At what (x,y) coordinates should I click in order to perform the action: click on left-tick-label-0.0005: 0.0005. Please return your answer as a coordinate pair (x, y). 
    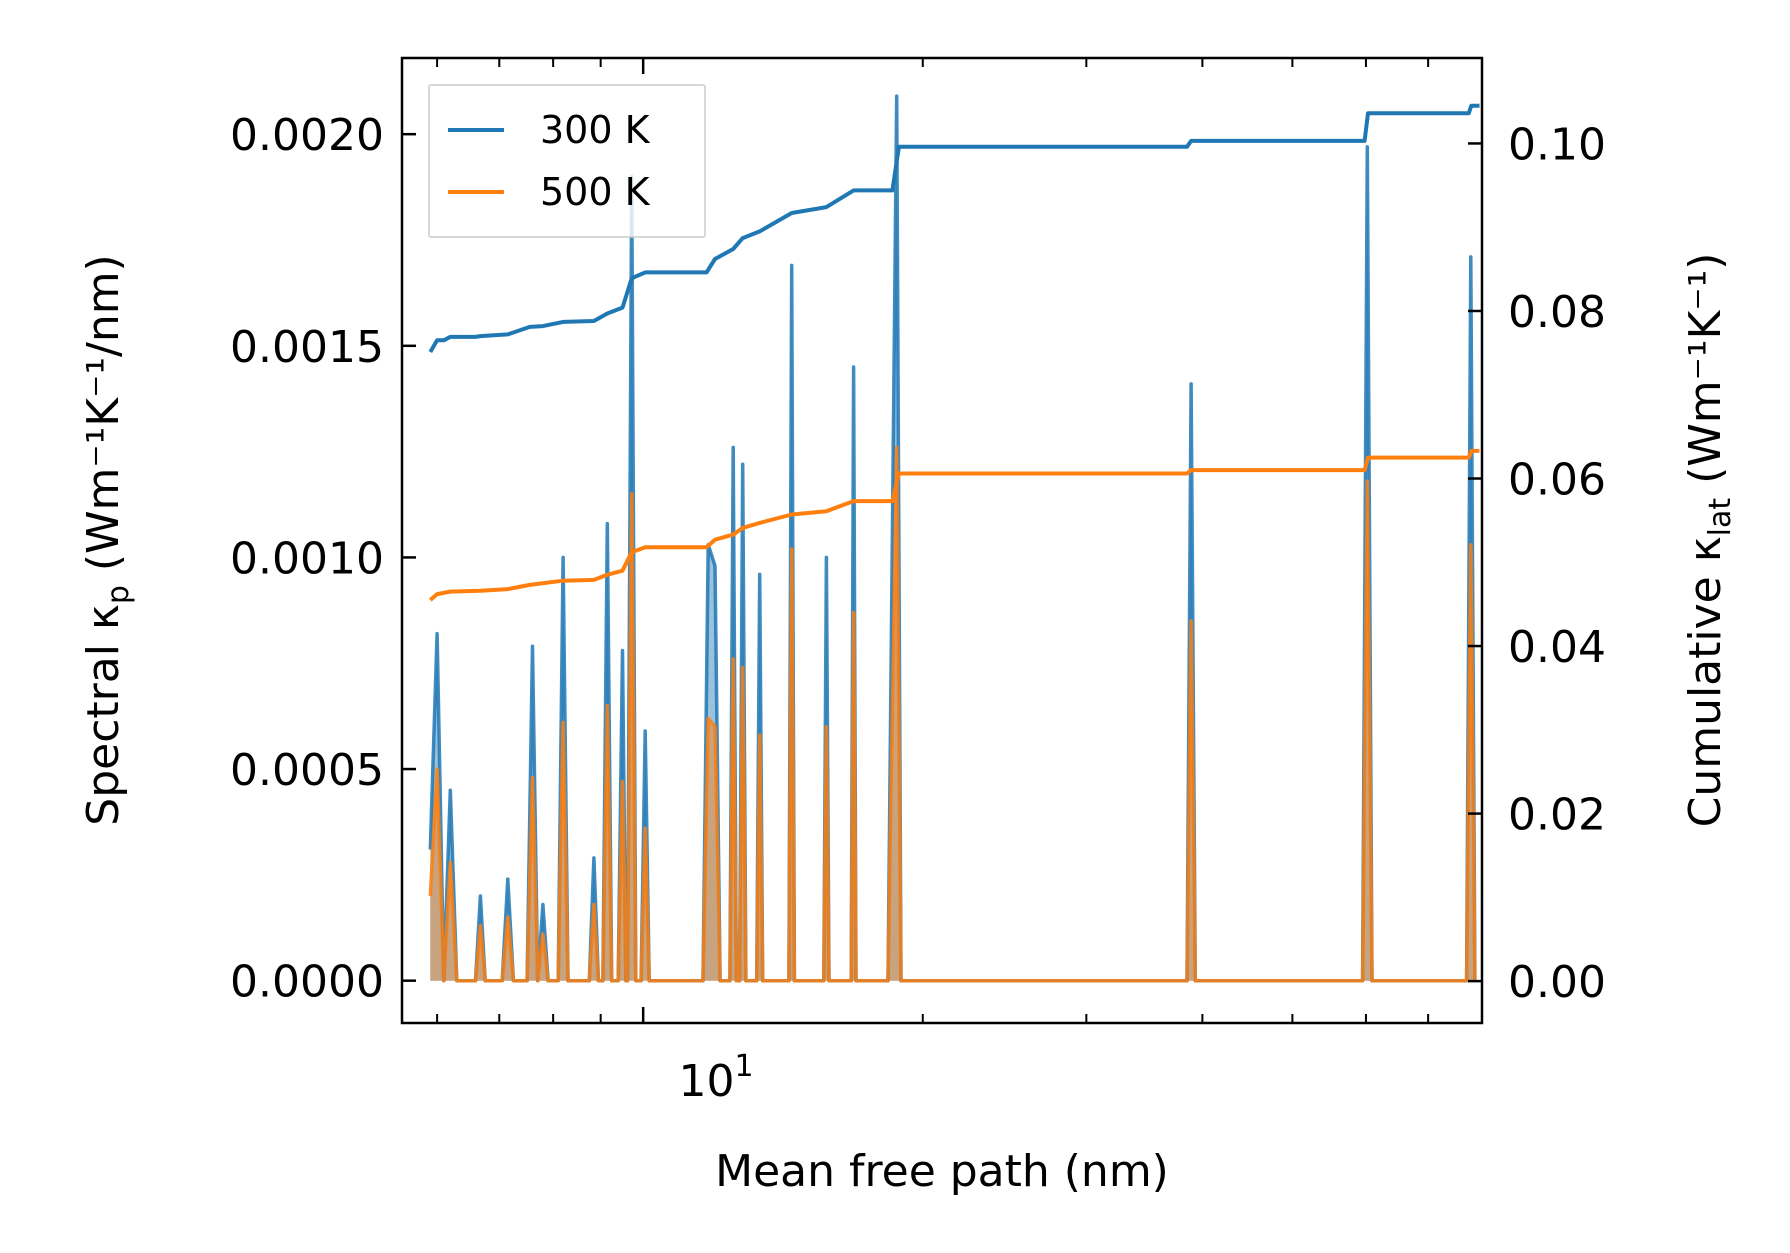
    Looking at the image, I should click on (307, 770).